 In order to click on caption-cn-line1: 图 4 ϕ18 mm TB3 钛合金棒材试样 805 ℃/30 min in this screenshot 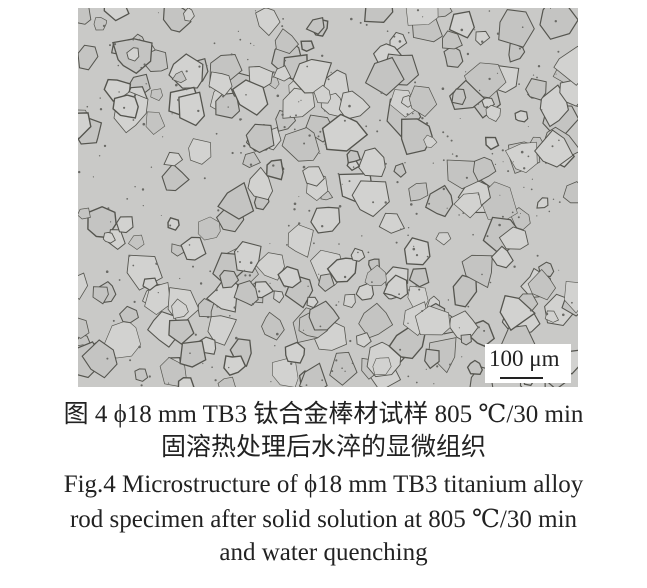, I will do `click(323, 414)`.